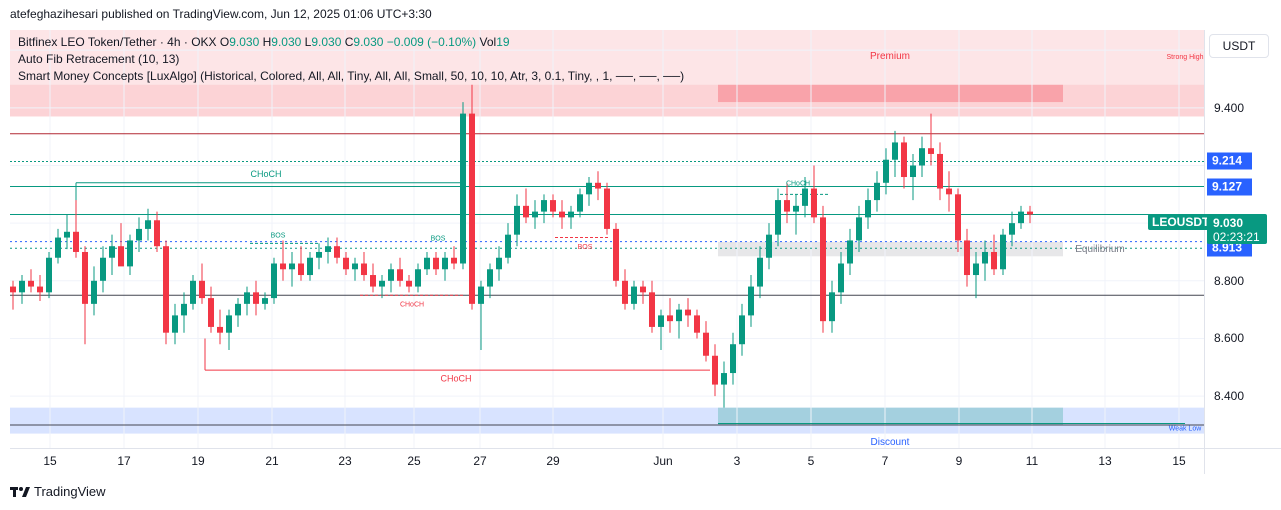 This screenshot has width=1281, height=510. I want to click on choch-label-small: CHoCH, so click(798, 184).